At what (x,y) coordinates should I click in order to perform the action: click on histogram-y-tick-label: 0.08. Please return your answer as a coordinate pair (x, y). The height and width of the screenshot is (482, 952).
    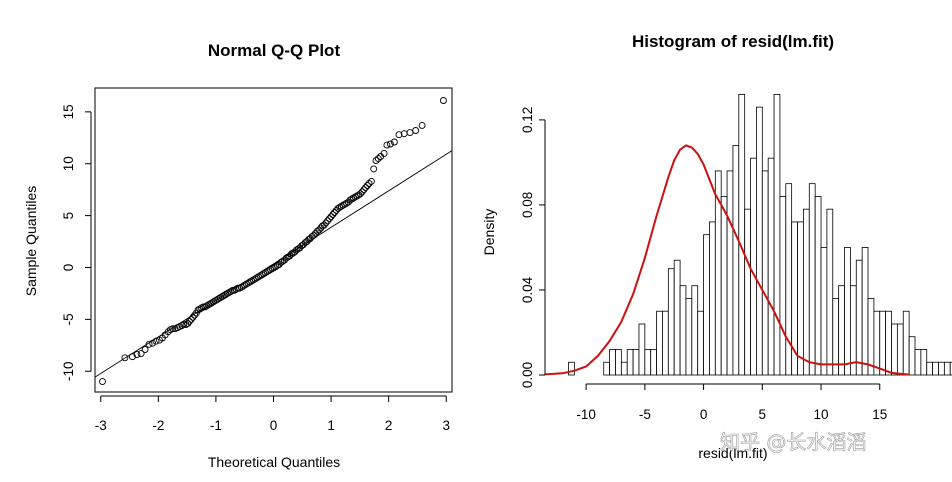
    Looking at the image, I should click on (527, 205).